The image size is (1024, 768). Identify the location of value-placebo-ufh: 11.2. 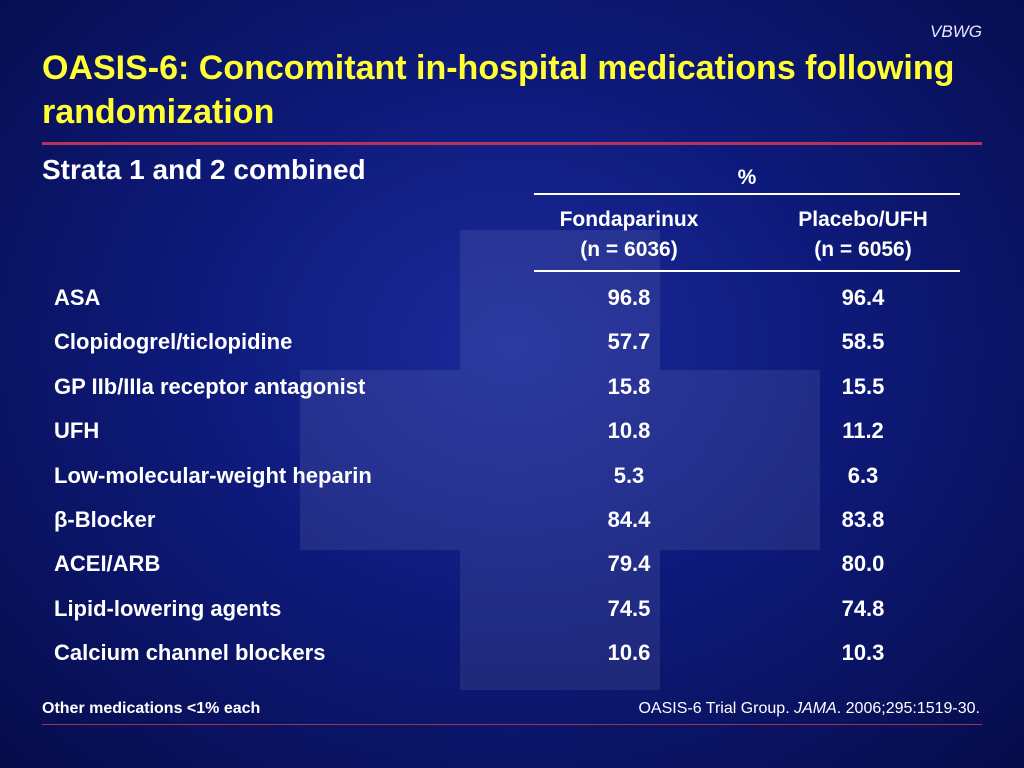
(863, 431).